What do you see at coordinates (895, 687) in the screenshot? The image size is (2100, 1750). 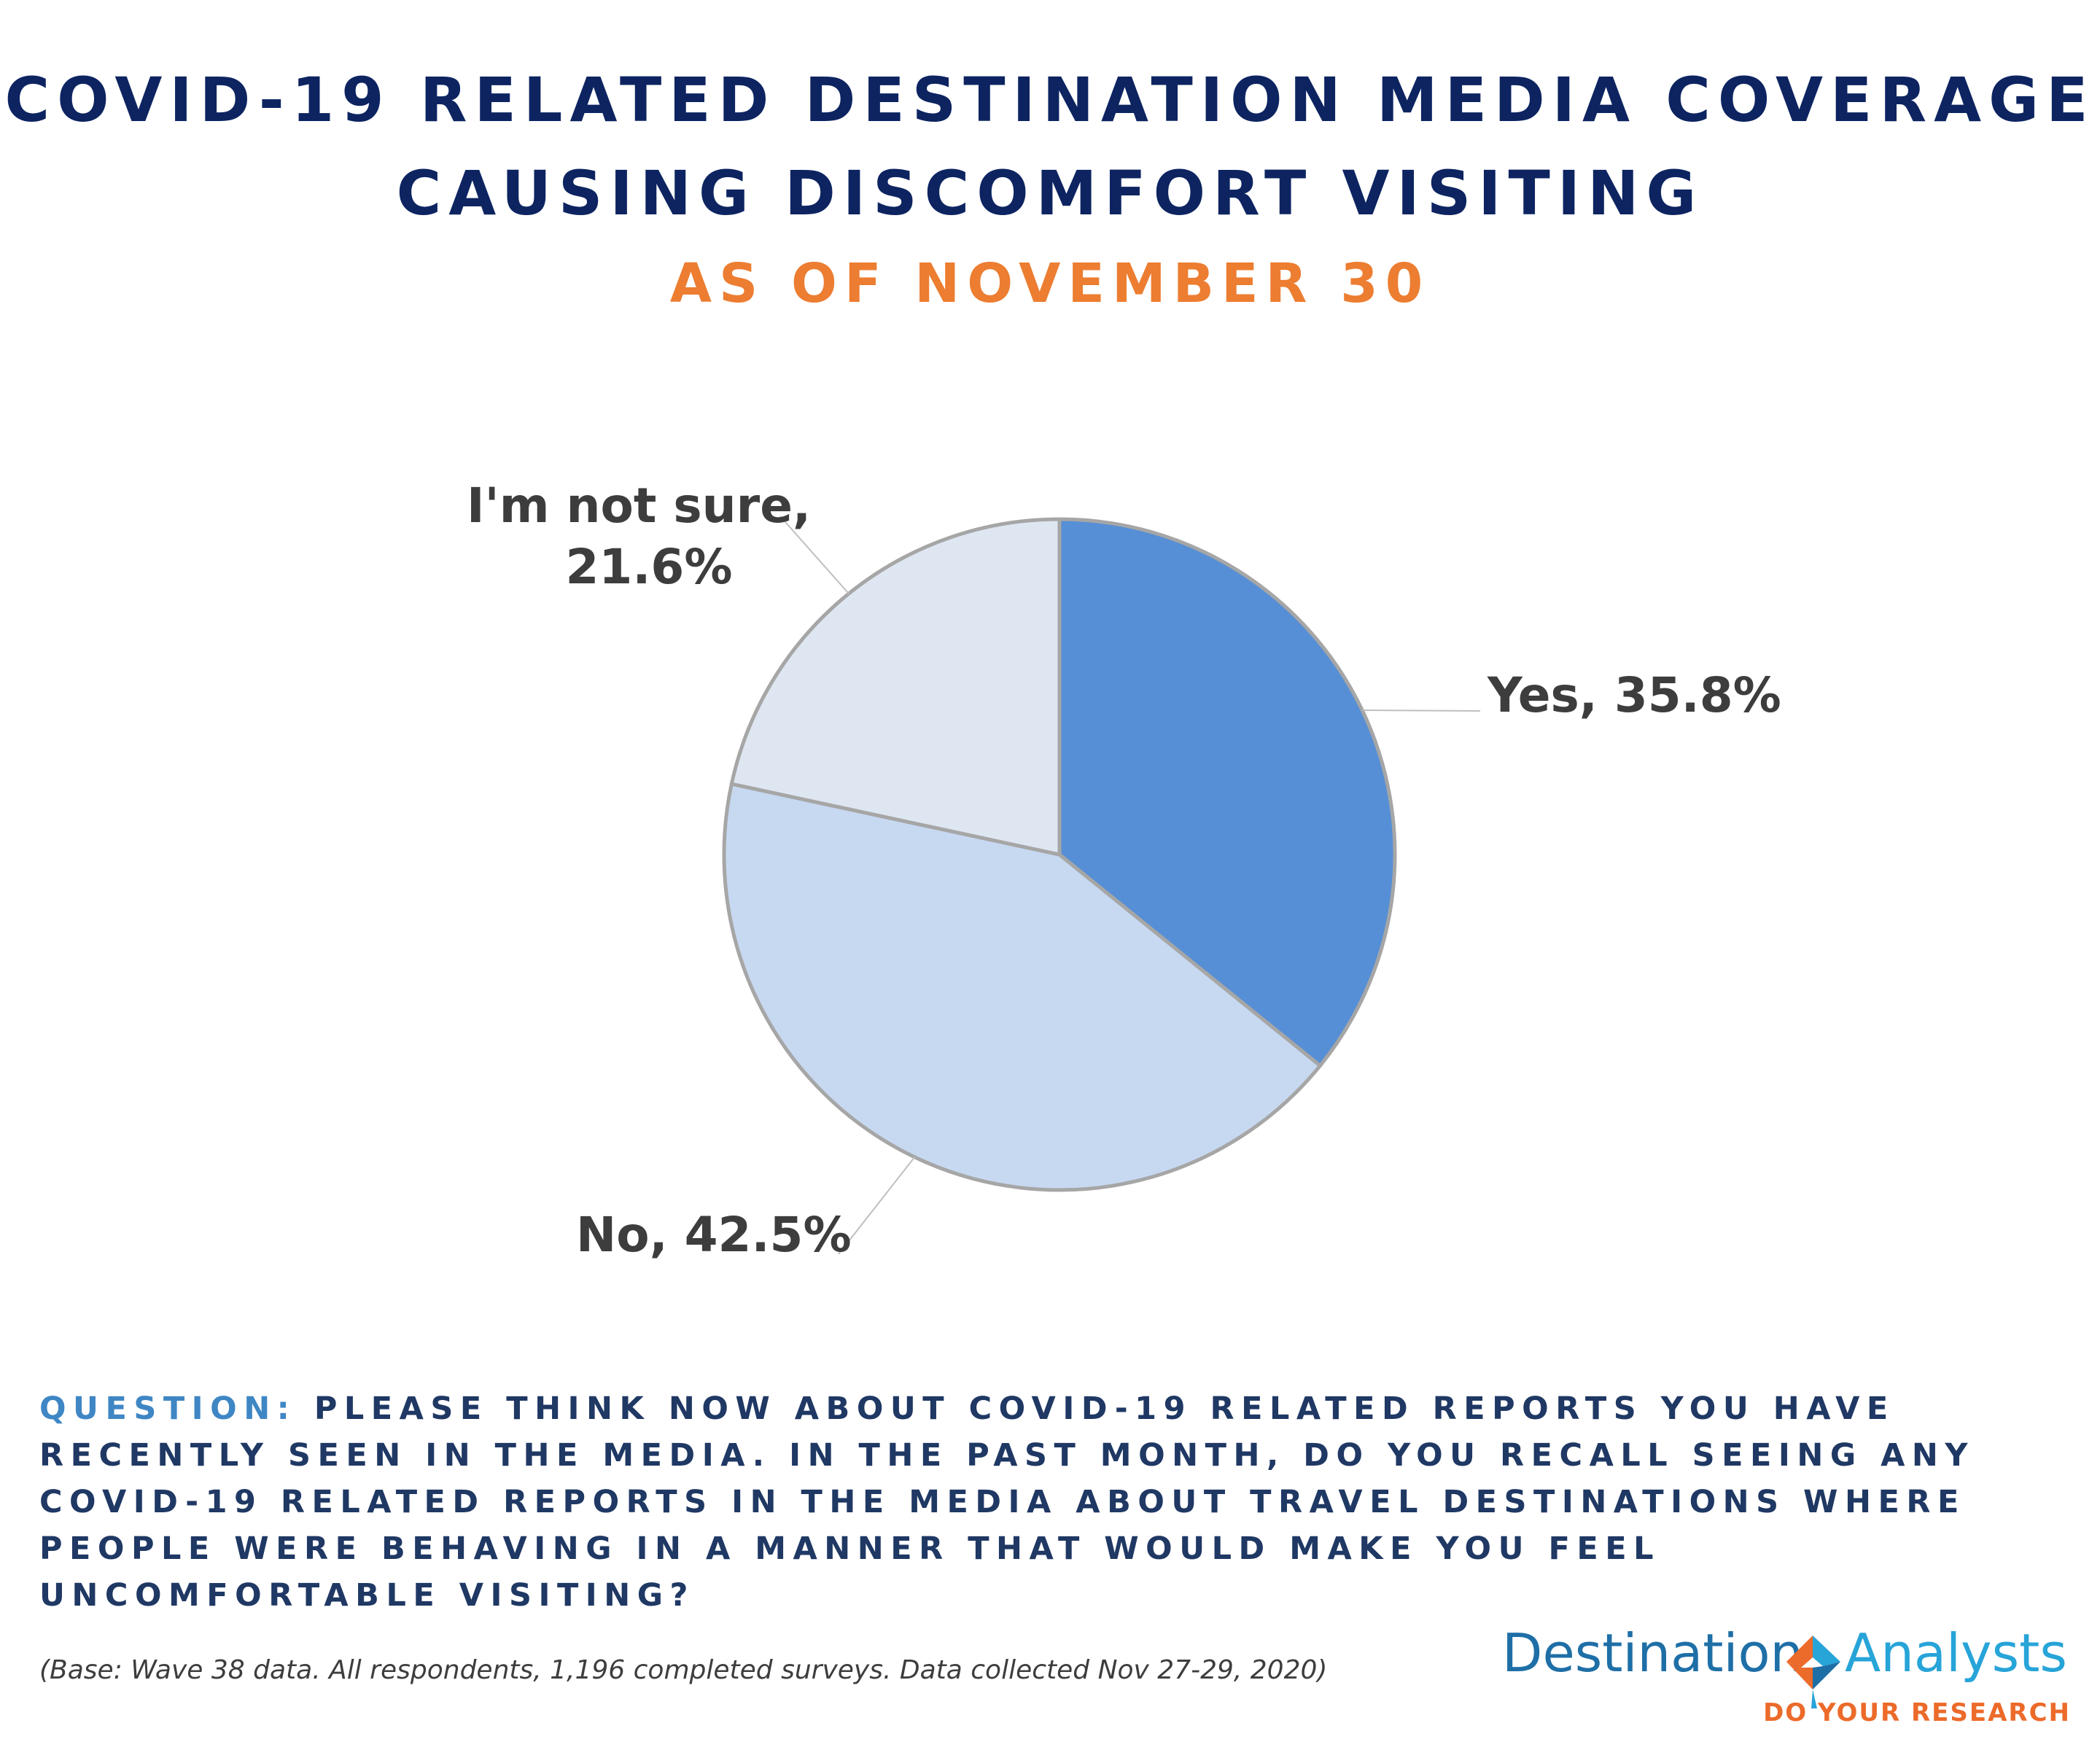 I see `pie-slice-not-sure` at bounding box center [895, 687].